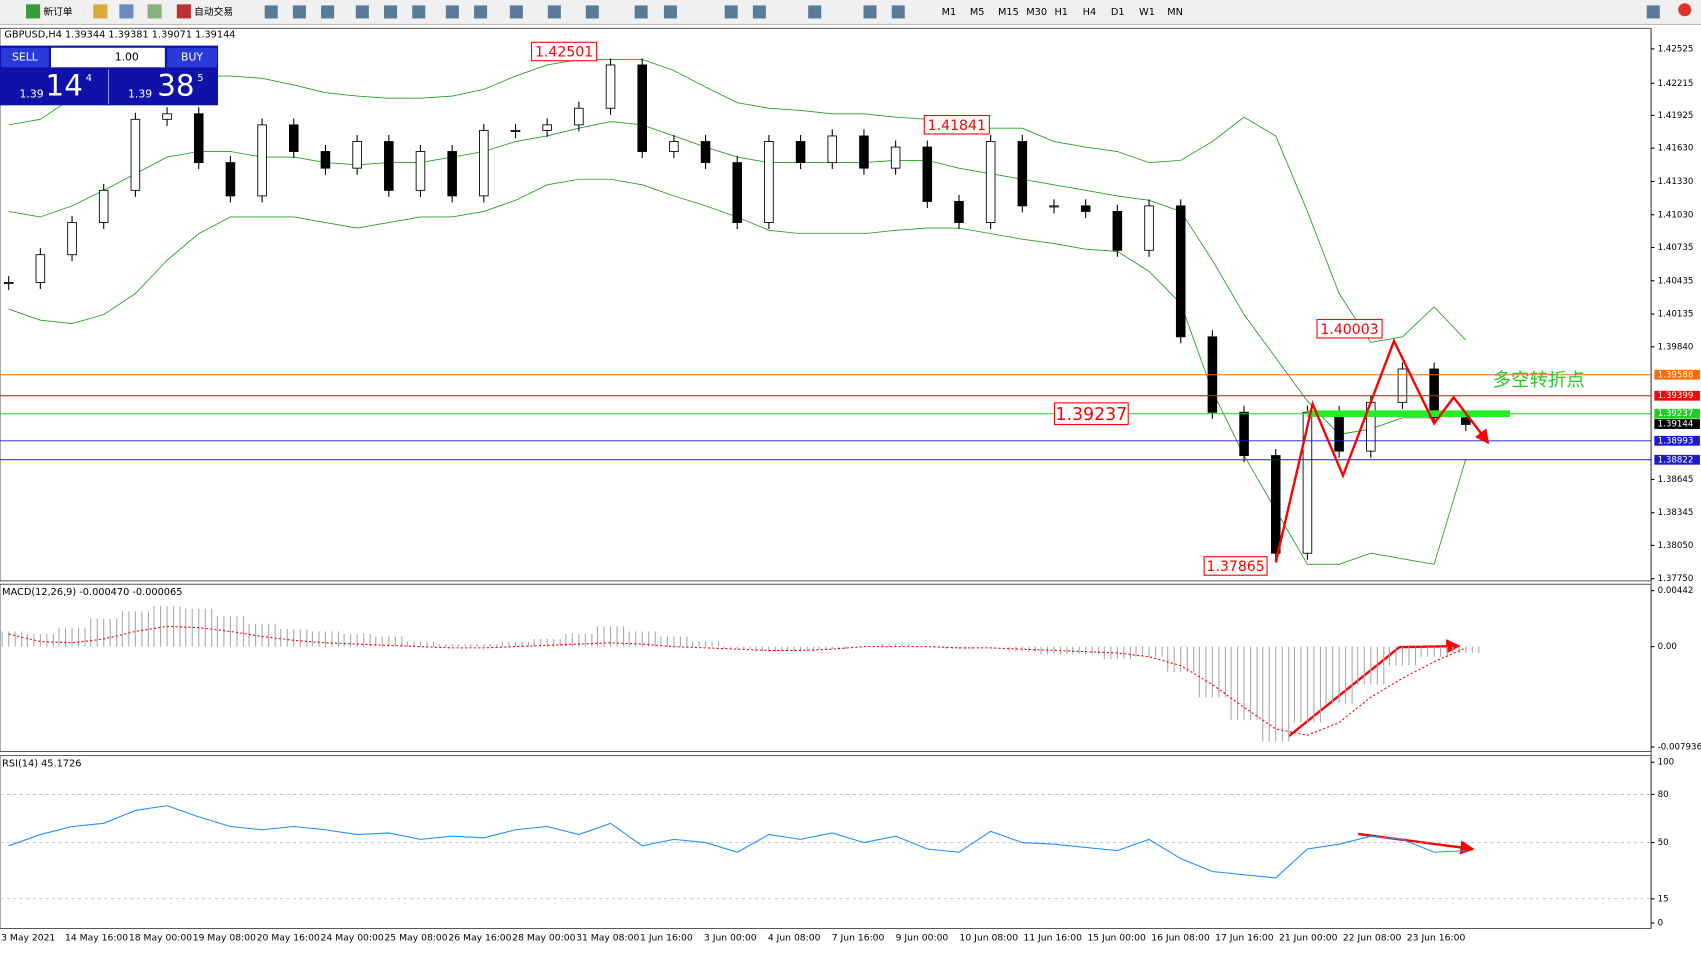 The image size is (1701, 953). What do you see at coordinates (1676, 215) in the screenshot?
I see `y-tick-label: 1.41030` at bounding box center [1676, 215].